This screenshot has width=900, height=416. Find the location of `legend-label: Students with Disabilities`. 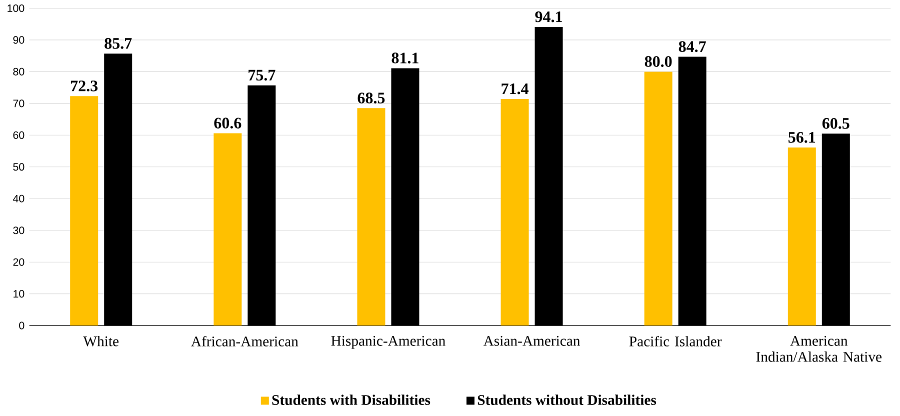

legend-label: Students with Disabilities is located at coordinates (351, 399).